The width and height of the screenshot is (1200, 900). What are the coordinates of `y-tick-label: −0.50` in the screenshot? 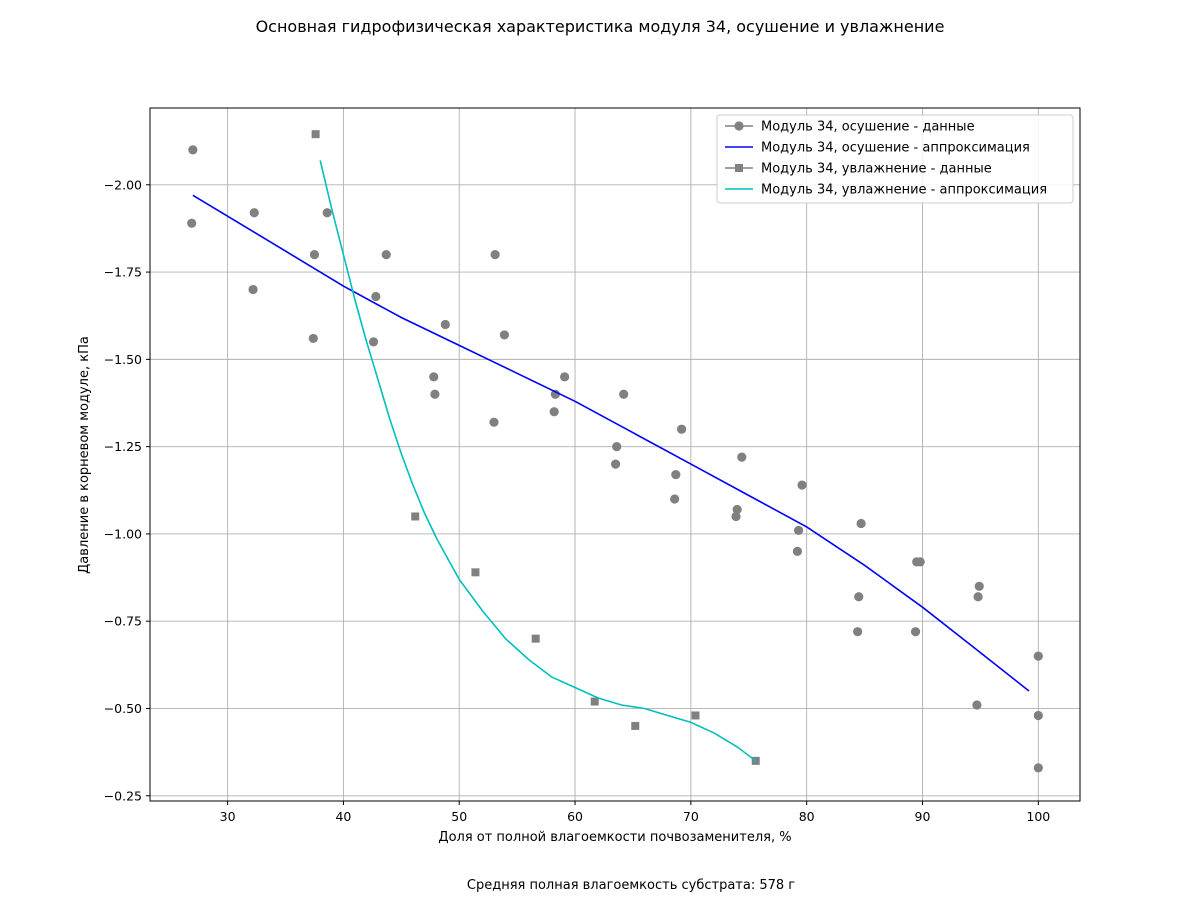 It's located at (123, 708).